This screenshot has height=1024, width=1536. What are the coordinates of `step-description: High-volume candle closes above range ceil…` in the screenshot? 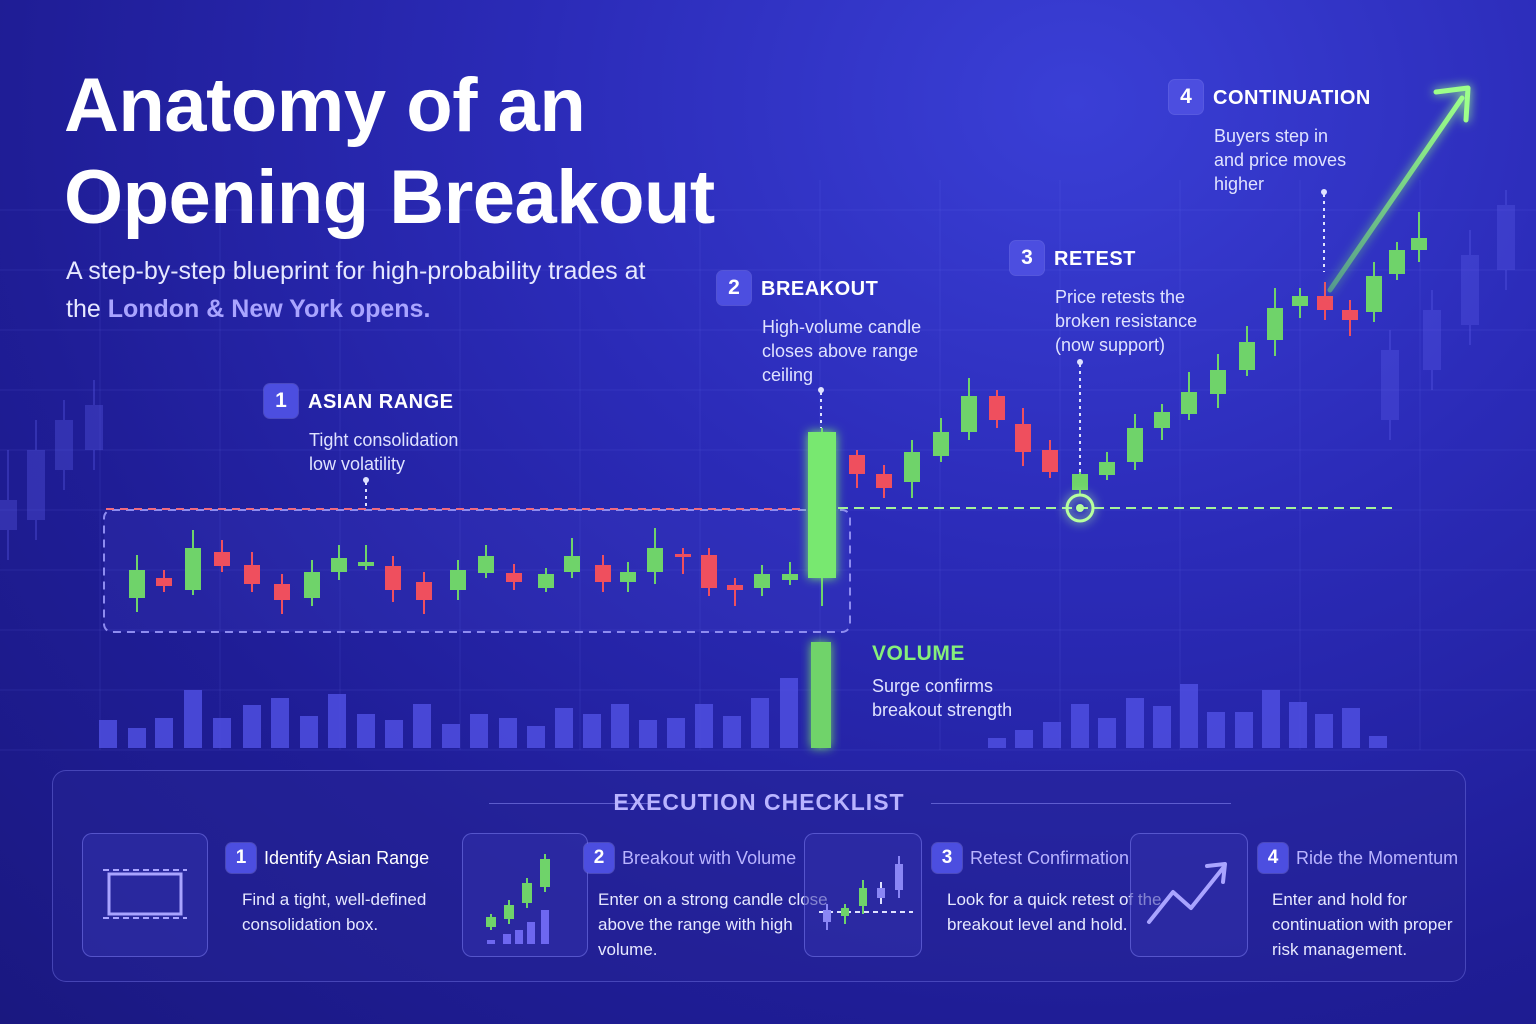 It's located at (842, 351).